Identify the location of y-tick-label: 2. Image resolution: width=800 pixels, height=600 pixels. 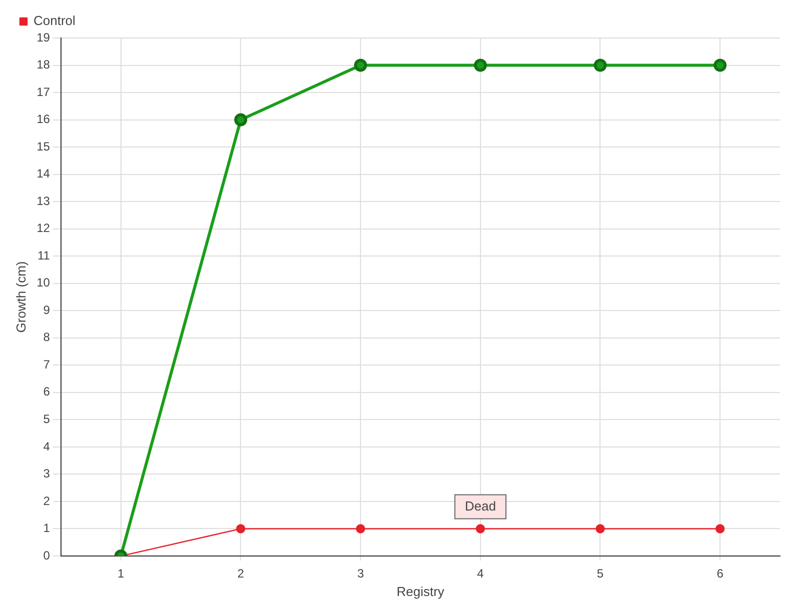
(46, 501).